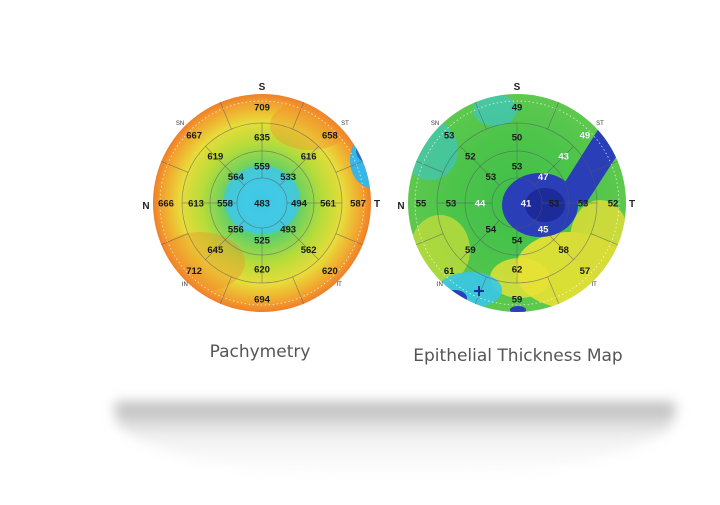 This screenshot has height=505, width=720. Describe the element at coordinates (309, 250) in the screenshot. I see `ring2-value: 562` at that location.